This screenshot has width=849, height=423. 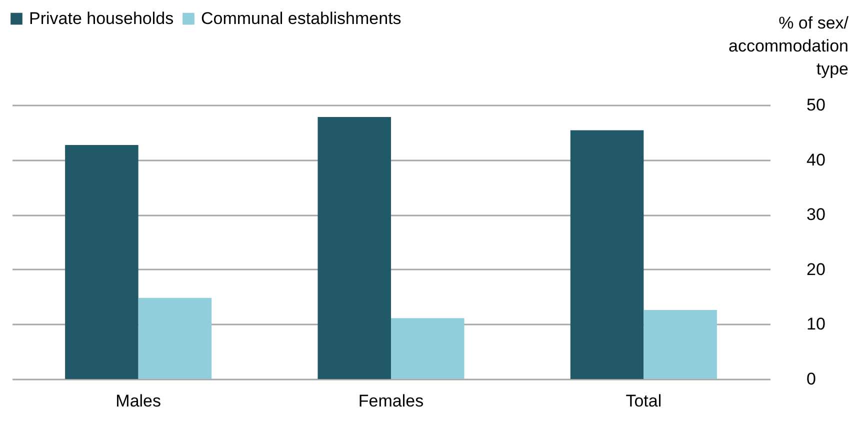 What do you see at coordinates (811, 379) in the screenshot?
I see `y-tick-label: 0` at bounding box center [811, 379].